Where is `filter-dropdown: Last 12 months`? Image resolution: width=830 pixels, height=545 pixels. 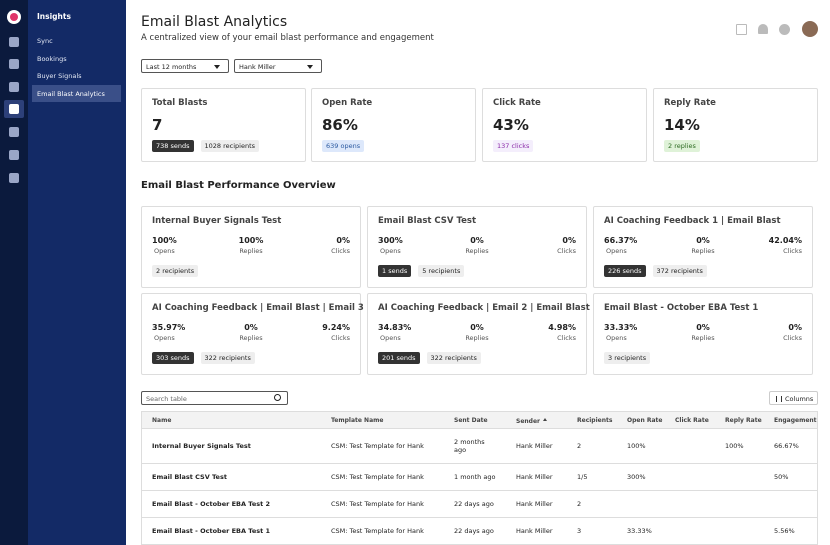 filter-dropdown: Last 12 months is located at coordinates (185, 66).